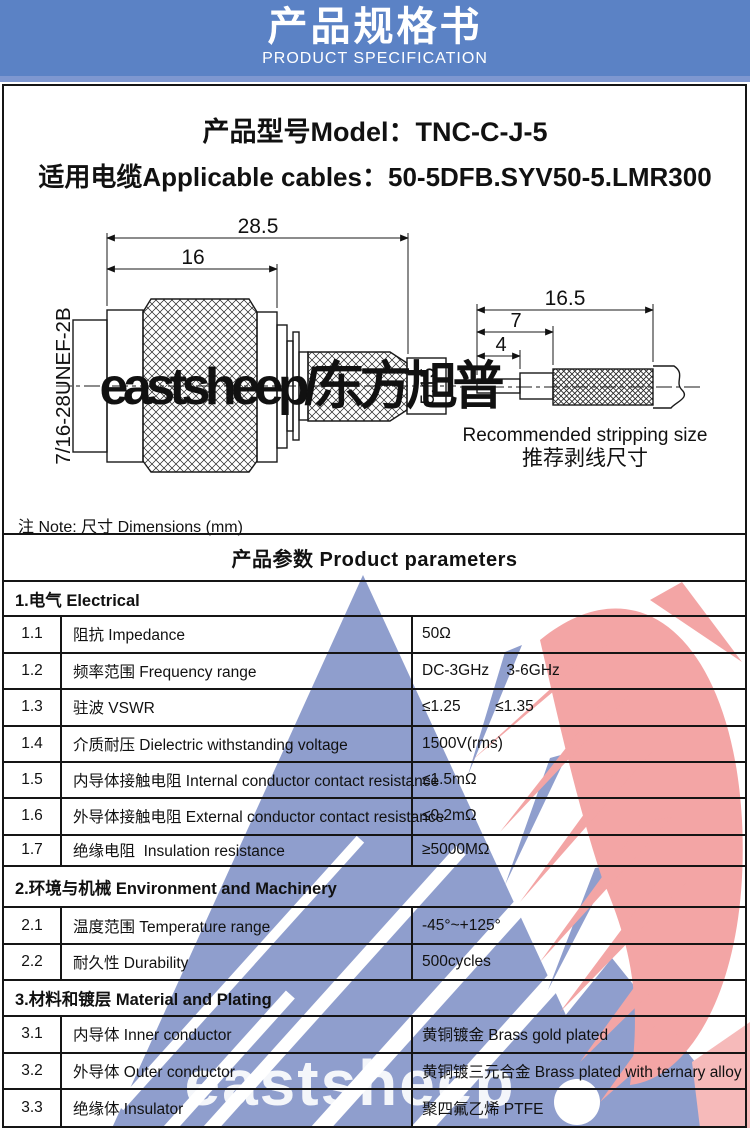 The height and width of the screenshot is (1130, 750). I want to click on strip-caption-cn: 推荐剥线尺寸, so click(585, 458).